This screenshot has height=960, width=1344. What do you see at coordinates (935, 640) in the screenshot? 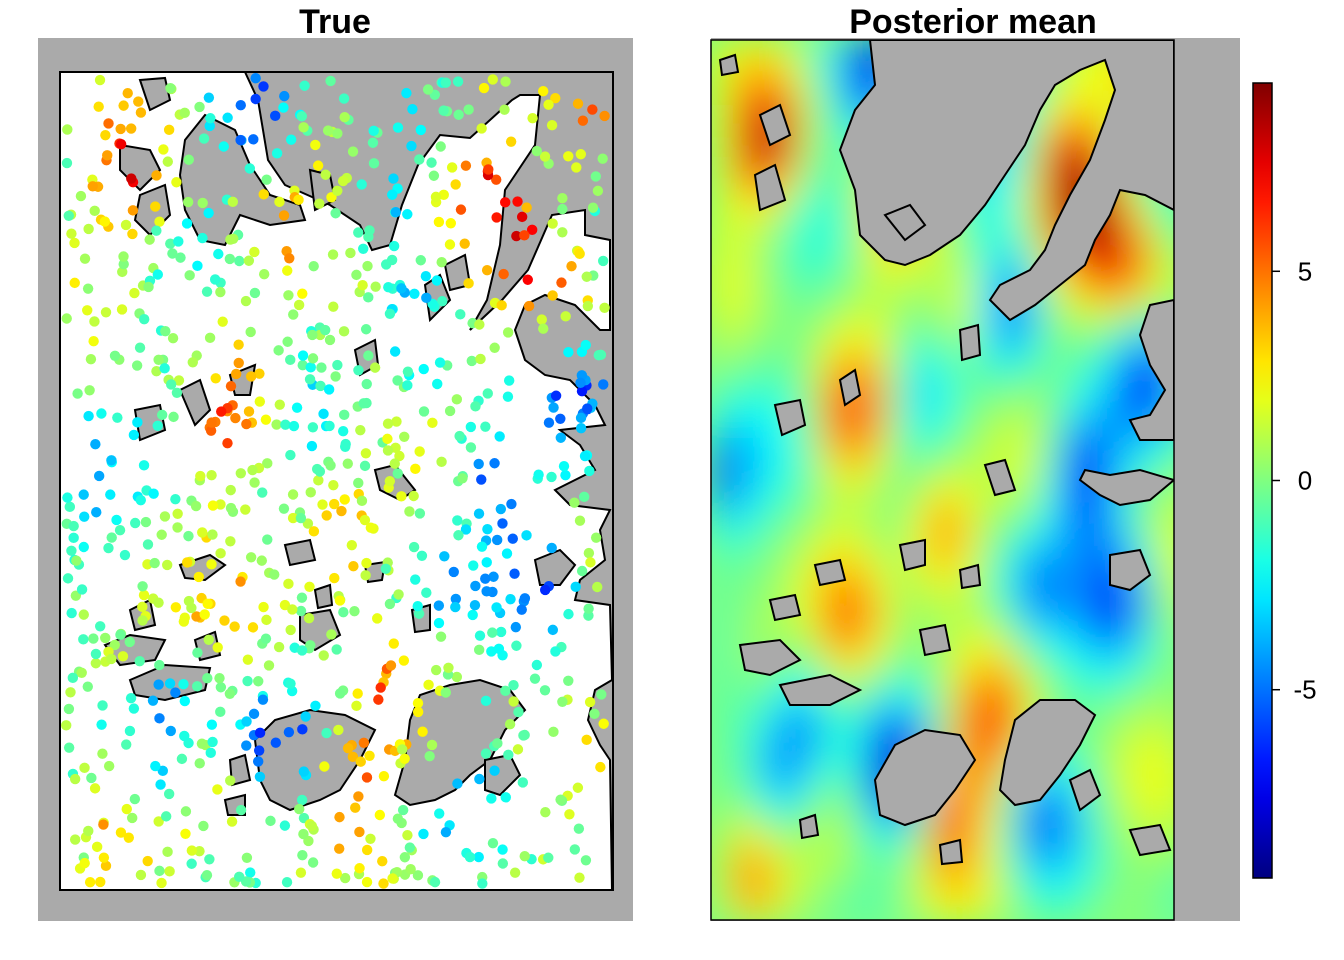
I see `posterior-island` at bounding box center [935, 640].